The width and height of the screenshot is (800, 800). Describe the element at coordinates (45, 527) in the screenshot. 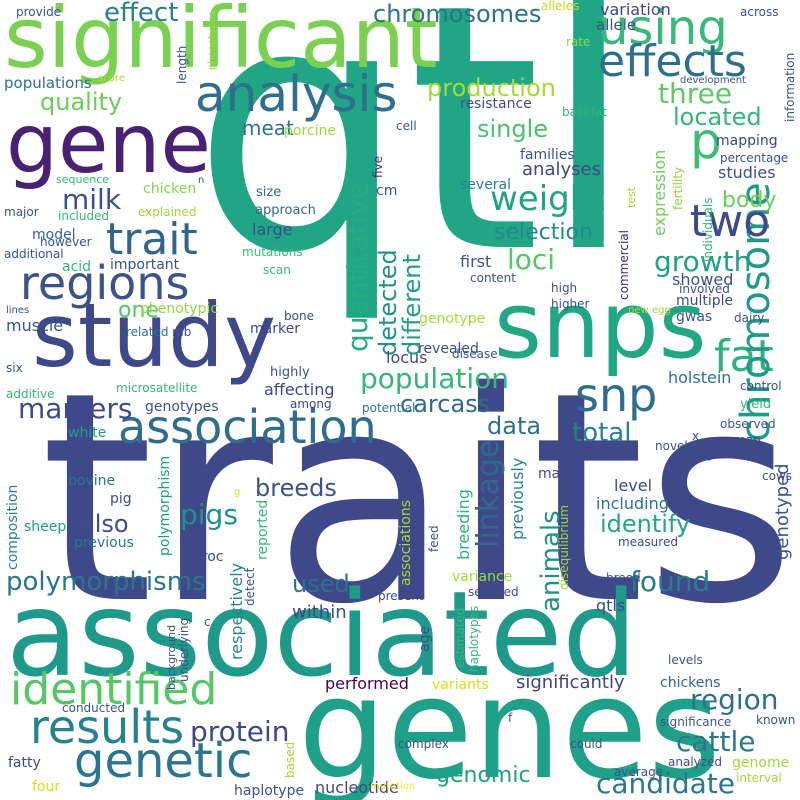

I see `word-sheep: sheep` at that location.